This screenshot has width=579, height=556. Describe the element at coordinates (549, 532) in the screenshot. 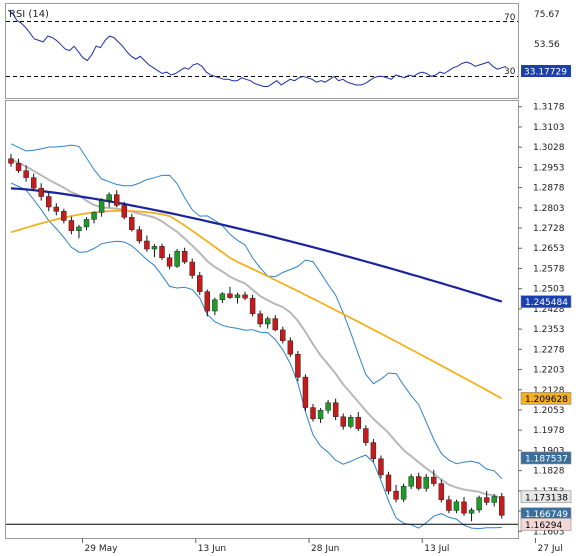

I see `price-tick-label: 1.1603` at that location.